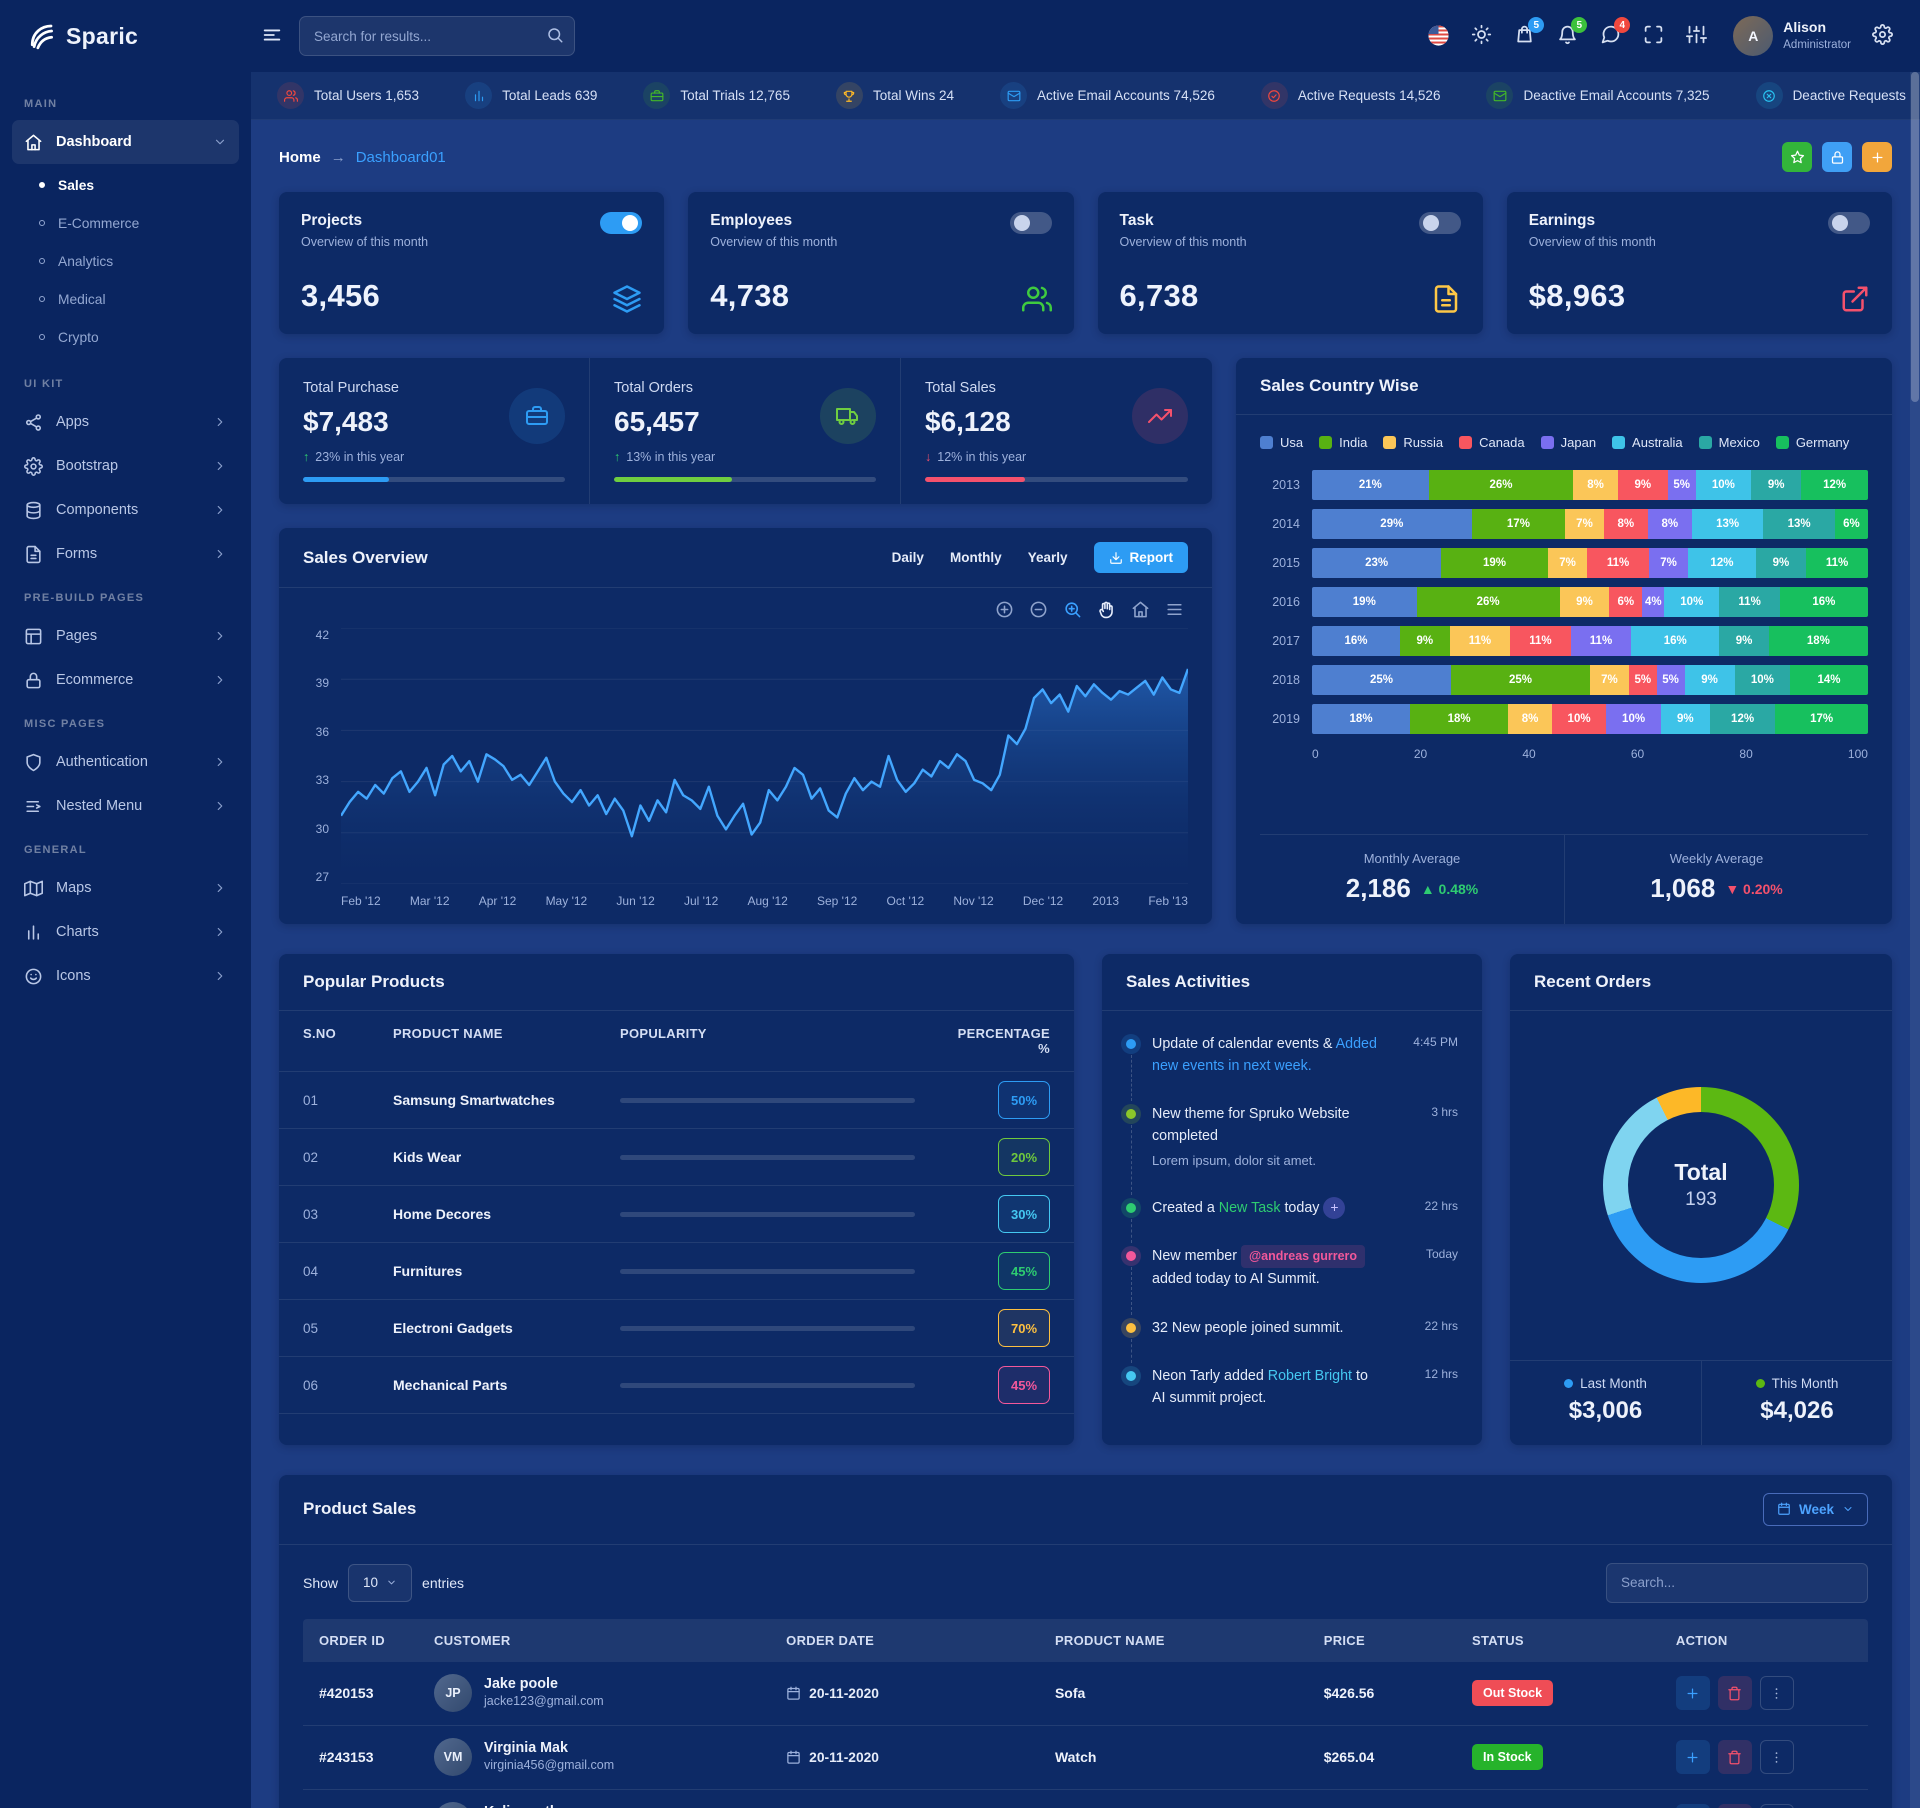 This screenshot has height=1808, width=1920. What do you see at coordinates (1343, 442) in the screenshot?
I see `legend-item: India` at bounding box center [1343, 442].